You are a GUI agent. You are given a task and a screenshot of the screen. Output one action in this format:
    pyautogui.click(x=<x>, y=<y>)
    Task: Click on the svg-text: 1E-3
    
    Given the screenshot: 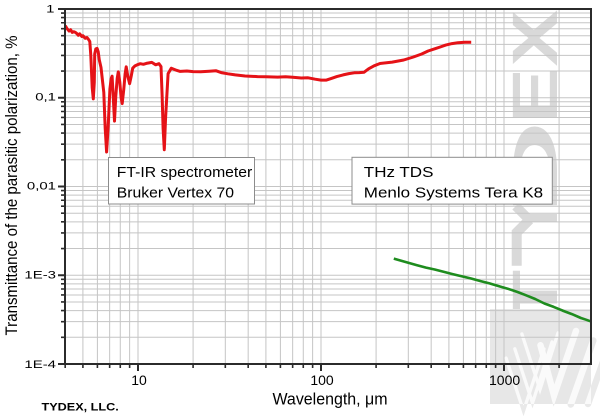 What is the action you would take?
    pyautogui.click(x=40, y=274)
    